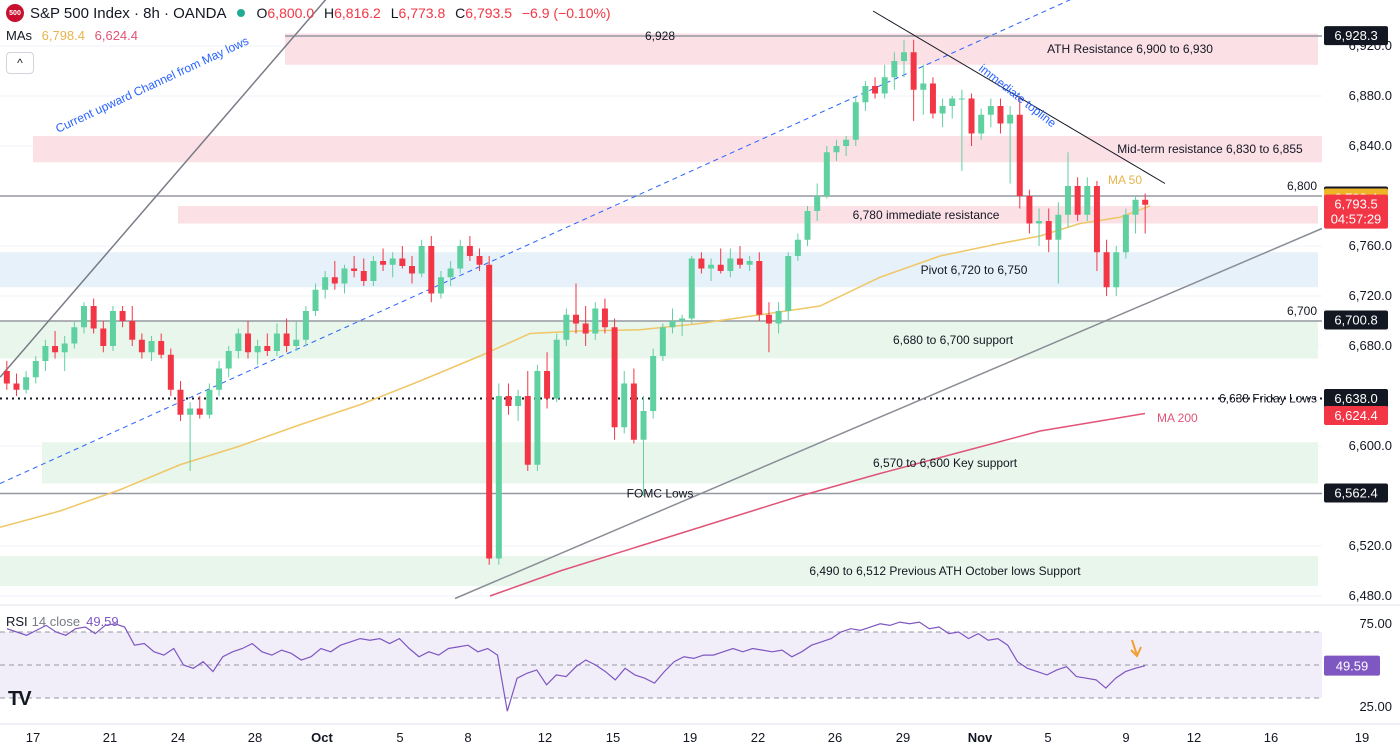  Describe the element at coordinates (322, 737) in the screenshot. I see `time-axis-tick: Oct` at that location.